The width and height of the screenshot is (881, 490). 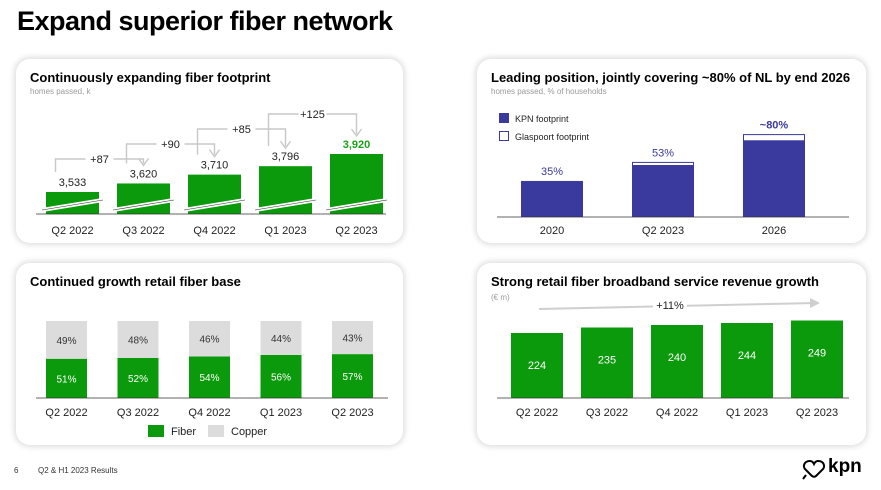 I want to click on data-label: 57%, so click(x=352, y=377).